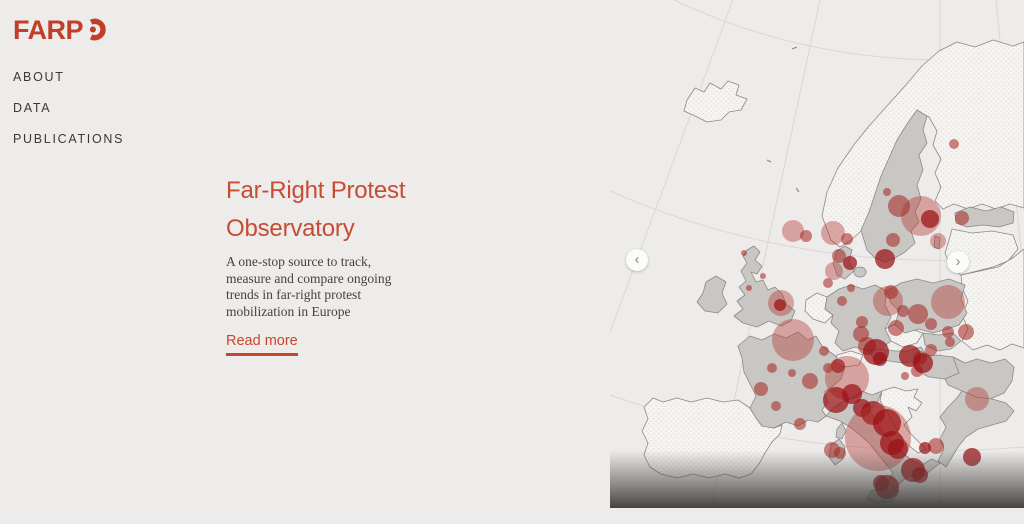 This screenshot has width=1024, height=524. Describe the element at coordinates (712, 294) in the screenshot. I see `map-land-ireland` at that location.